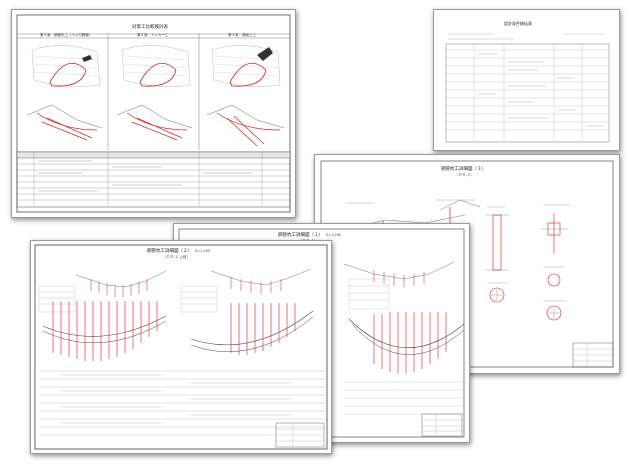 The height and width of the screenshot is (465, 630). Describe the element at coordinates (527, 88) in the screenshot. I see `calc-table-lines` at that location.